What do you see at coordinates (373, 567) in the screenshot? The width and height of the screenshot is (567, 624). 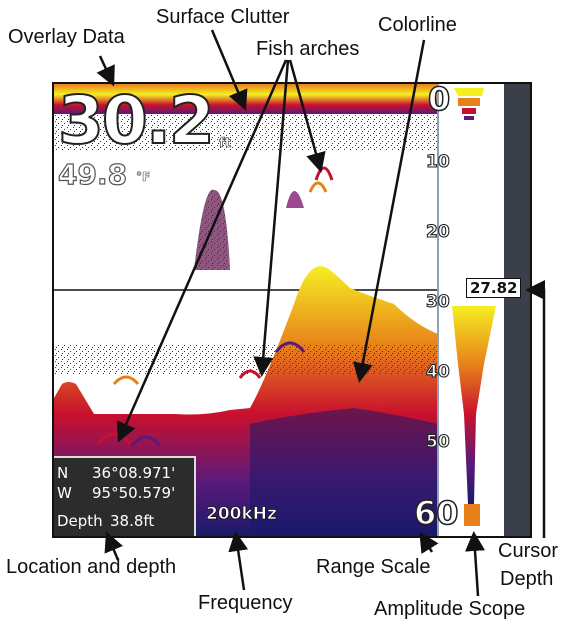 I see `callout-range-scale: Range Scale` at bounding box center [373, 567].